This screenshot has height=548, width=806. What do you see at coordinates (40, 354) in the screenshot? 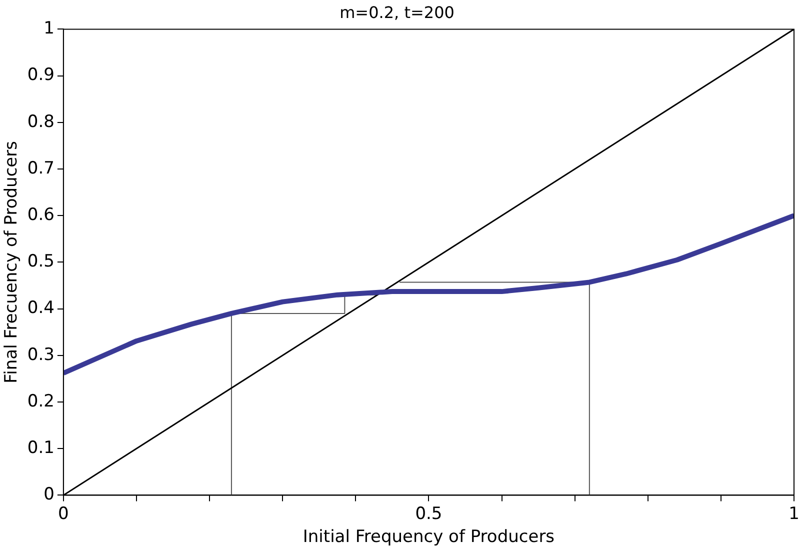
I see `y-tick-label: 0.3` at bounding box center [40, 354].